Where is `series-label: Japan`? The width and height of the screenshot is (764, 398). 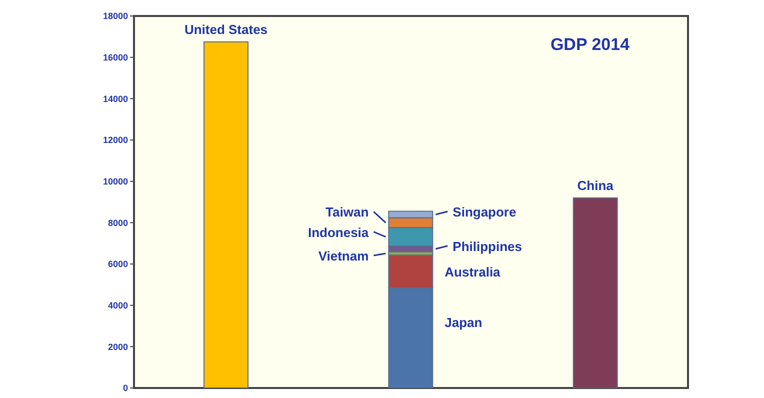
series-label: Japan is located at coordinates (463, 322).